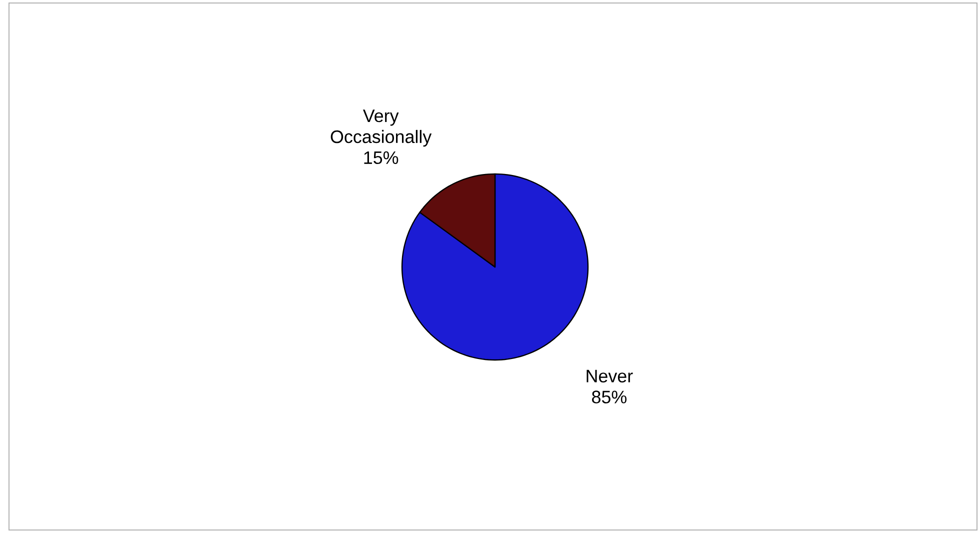 The image size is (980, 533). What do you see at coordinates (609, 397) in the screenshot?
I see `data-label: 85%` at bounding box center [609, 397].